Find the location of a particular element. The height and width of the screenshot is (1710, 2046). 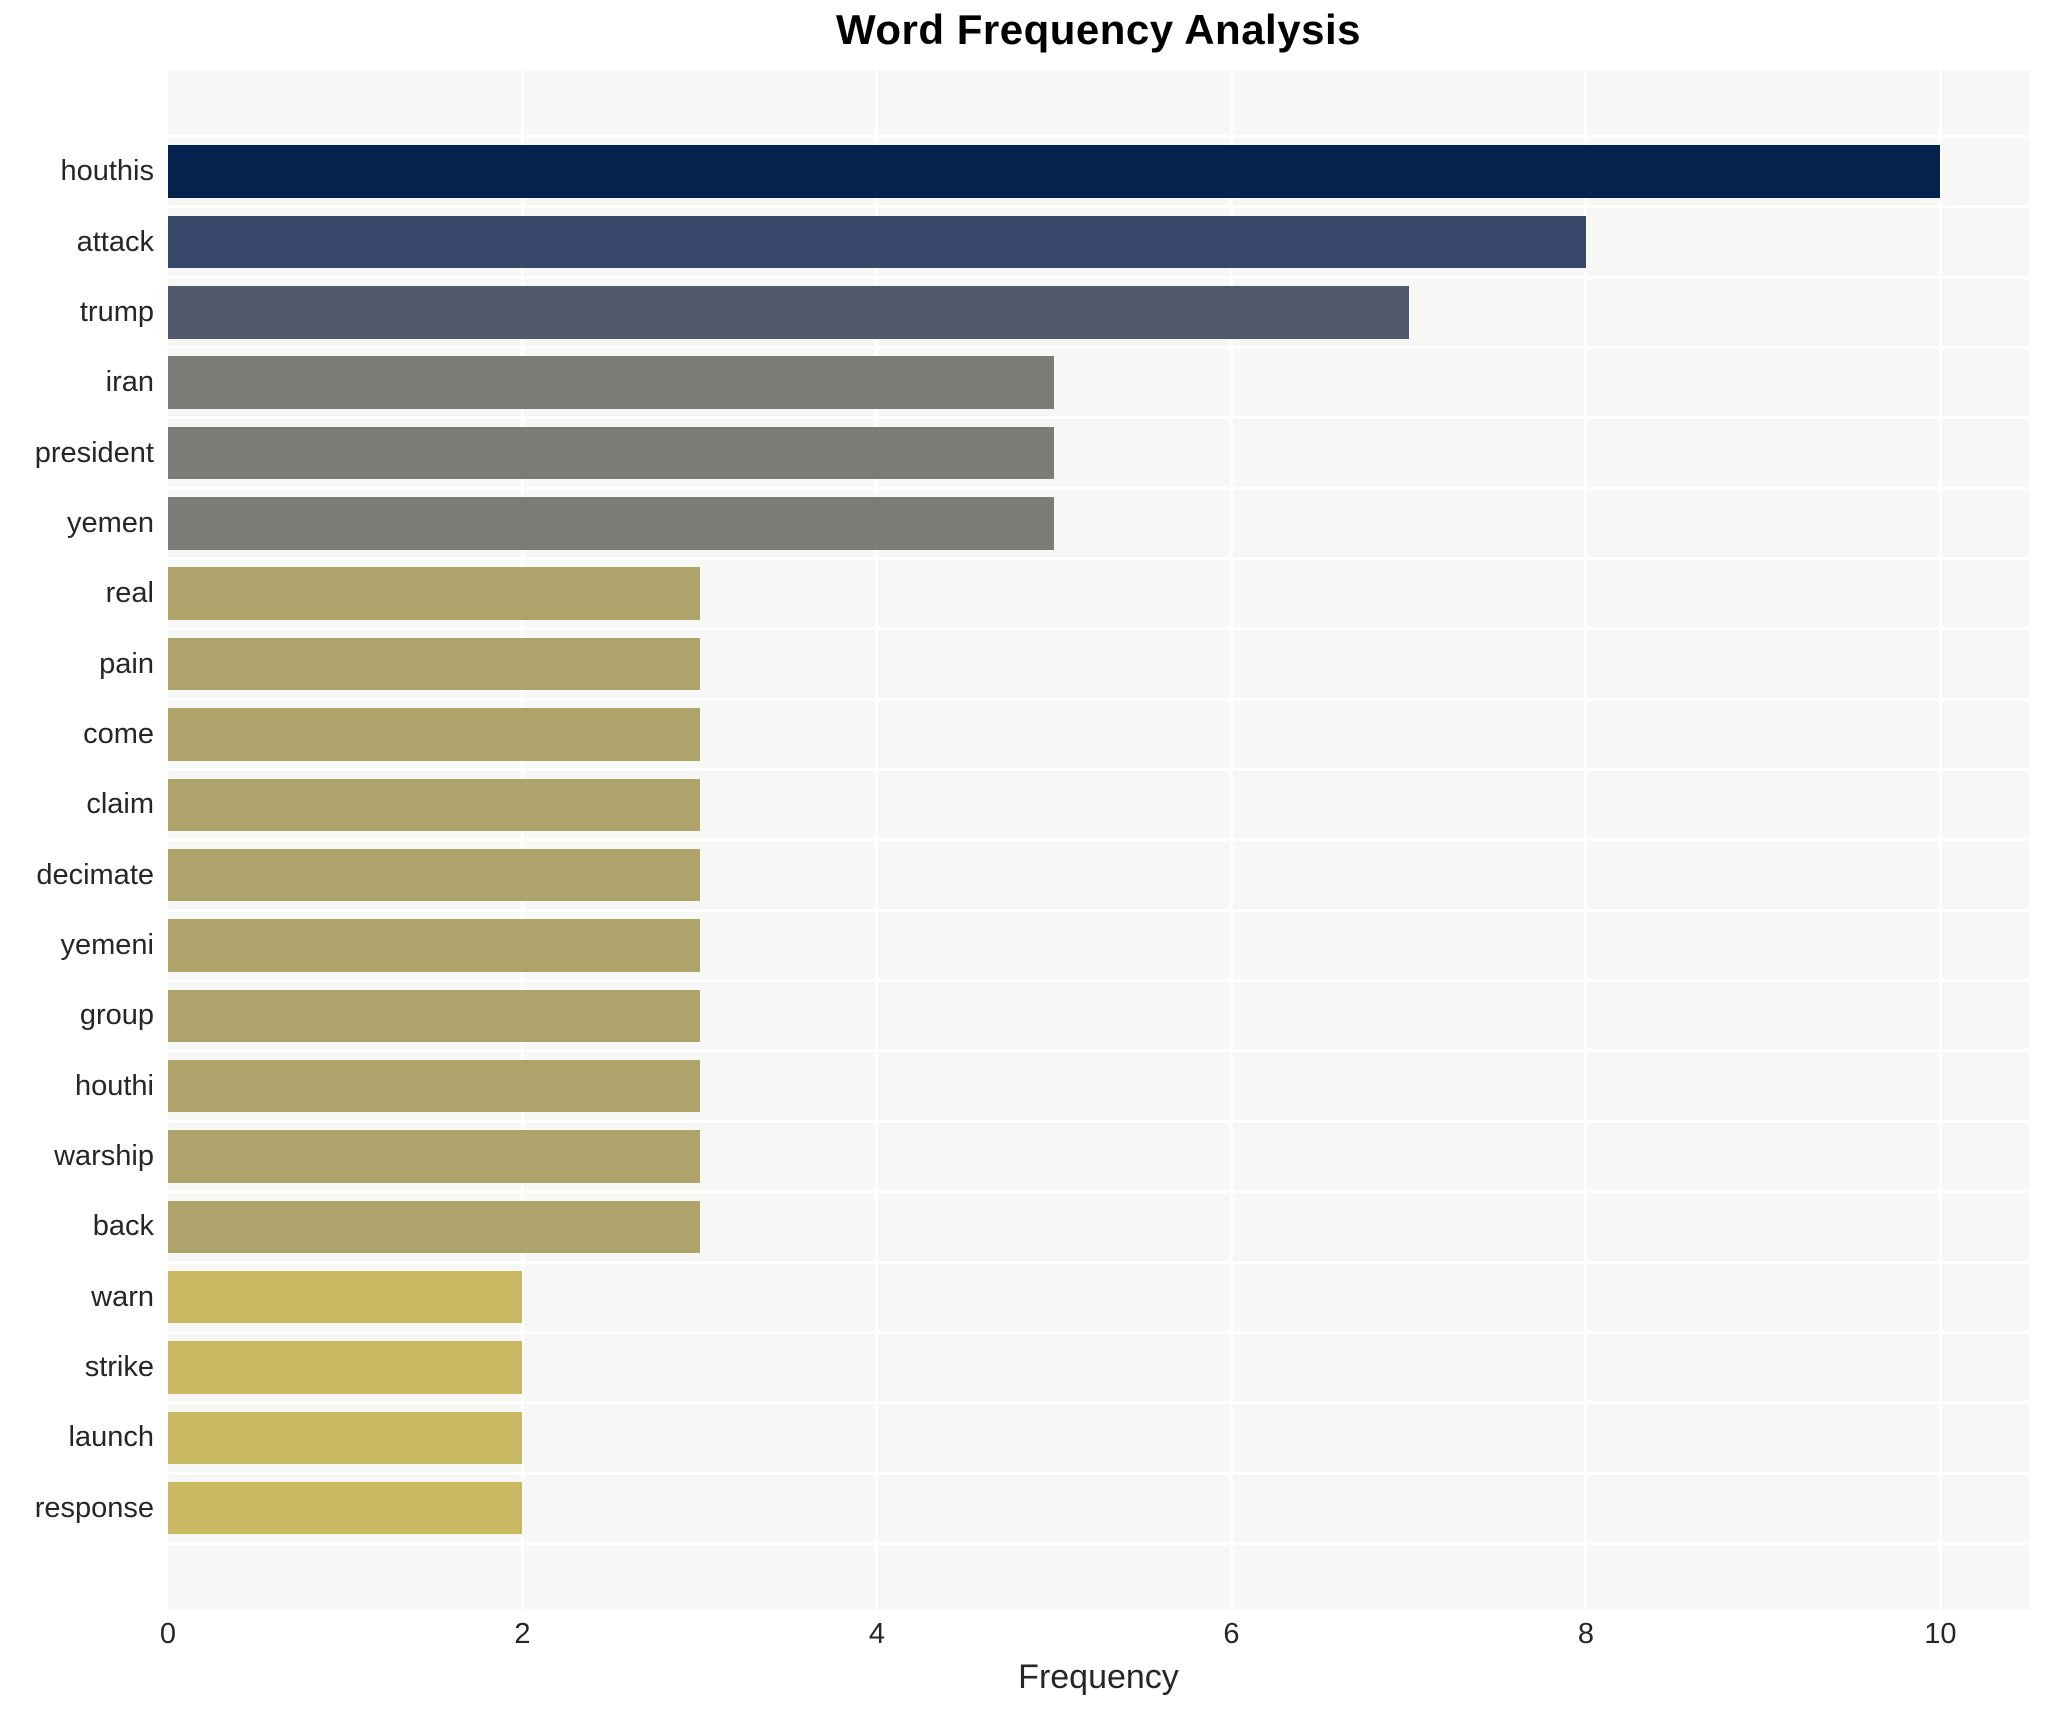

bar-claim is located at coordinates (434, 805).